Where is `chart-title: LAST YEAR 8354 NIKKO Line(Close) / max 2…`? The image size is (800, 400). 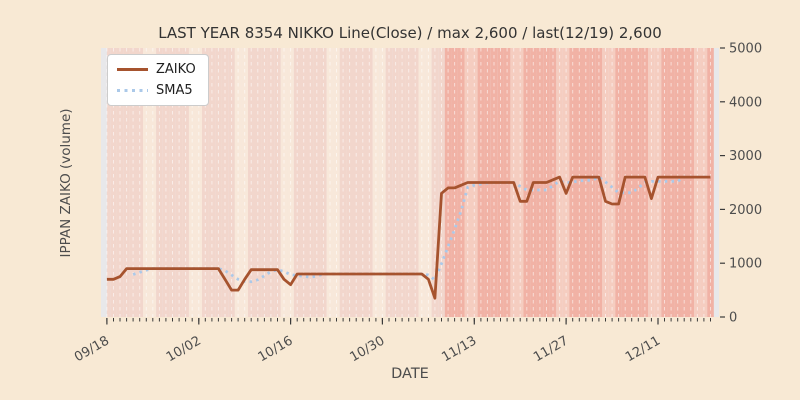 chart-title: LAST YEAR 8354 NIKKO Line(Close) / max 2… is located at coordinates (410, 33).